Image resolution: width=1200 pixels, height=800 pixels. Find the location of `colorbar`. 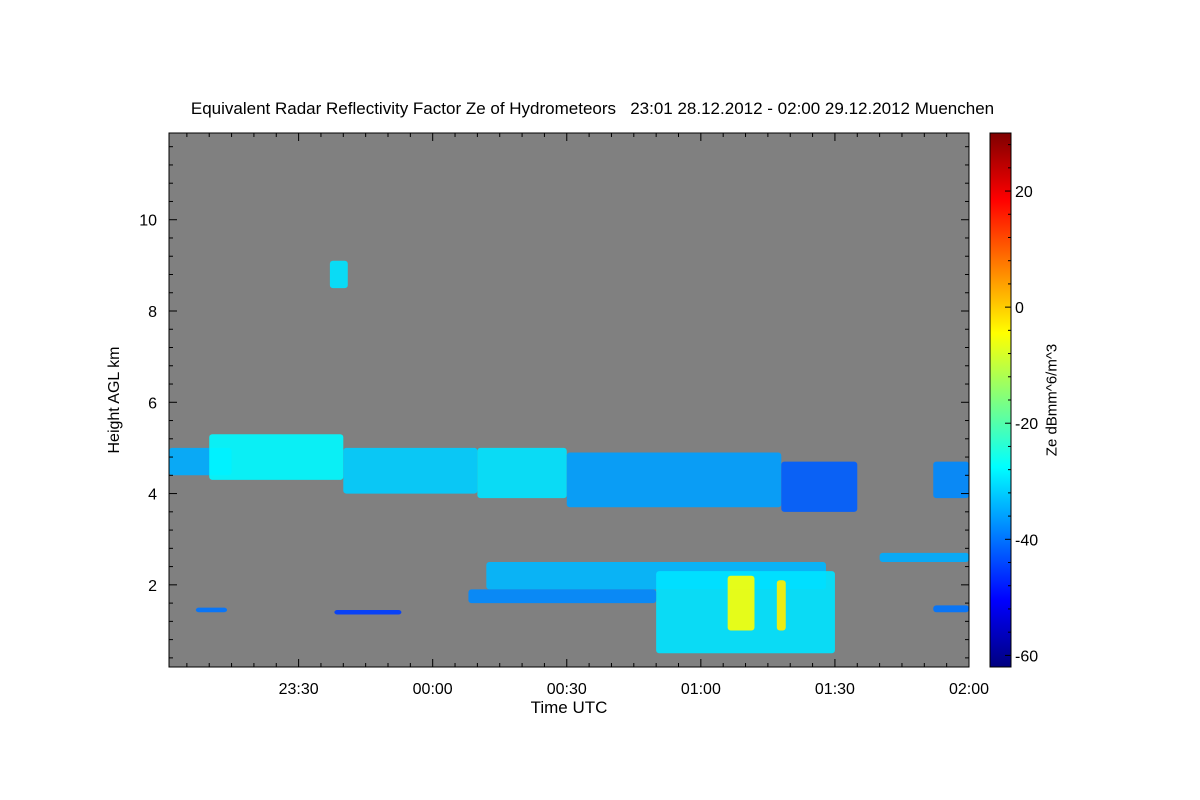

colorbar is located at coordinates (1000, 400).